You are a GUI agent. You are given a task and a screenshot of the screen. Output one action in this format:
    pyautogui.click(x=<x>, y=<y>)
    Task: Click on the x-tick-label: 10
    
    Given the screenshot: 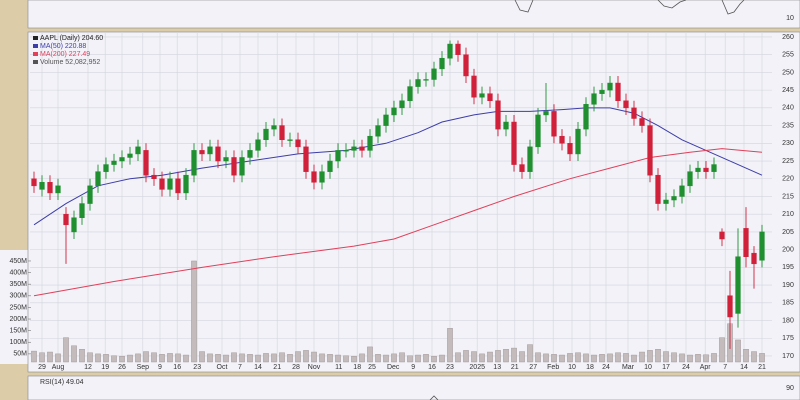 What is the action you would take?
    pyautogui.click(x=572, y=367)
    